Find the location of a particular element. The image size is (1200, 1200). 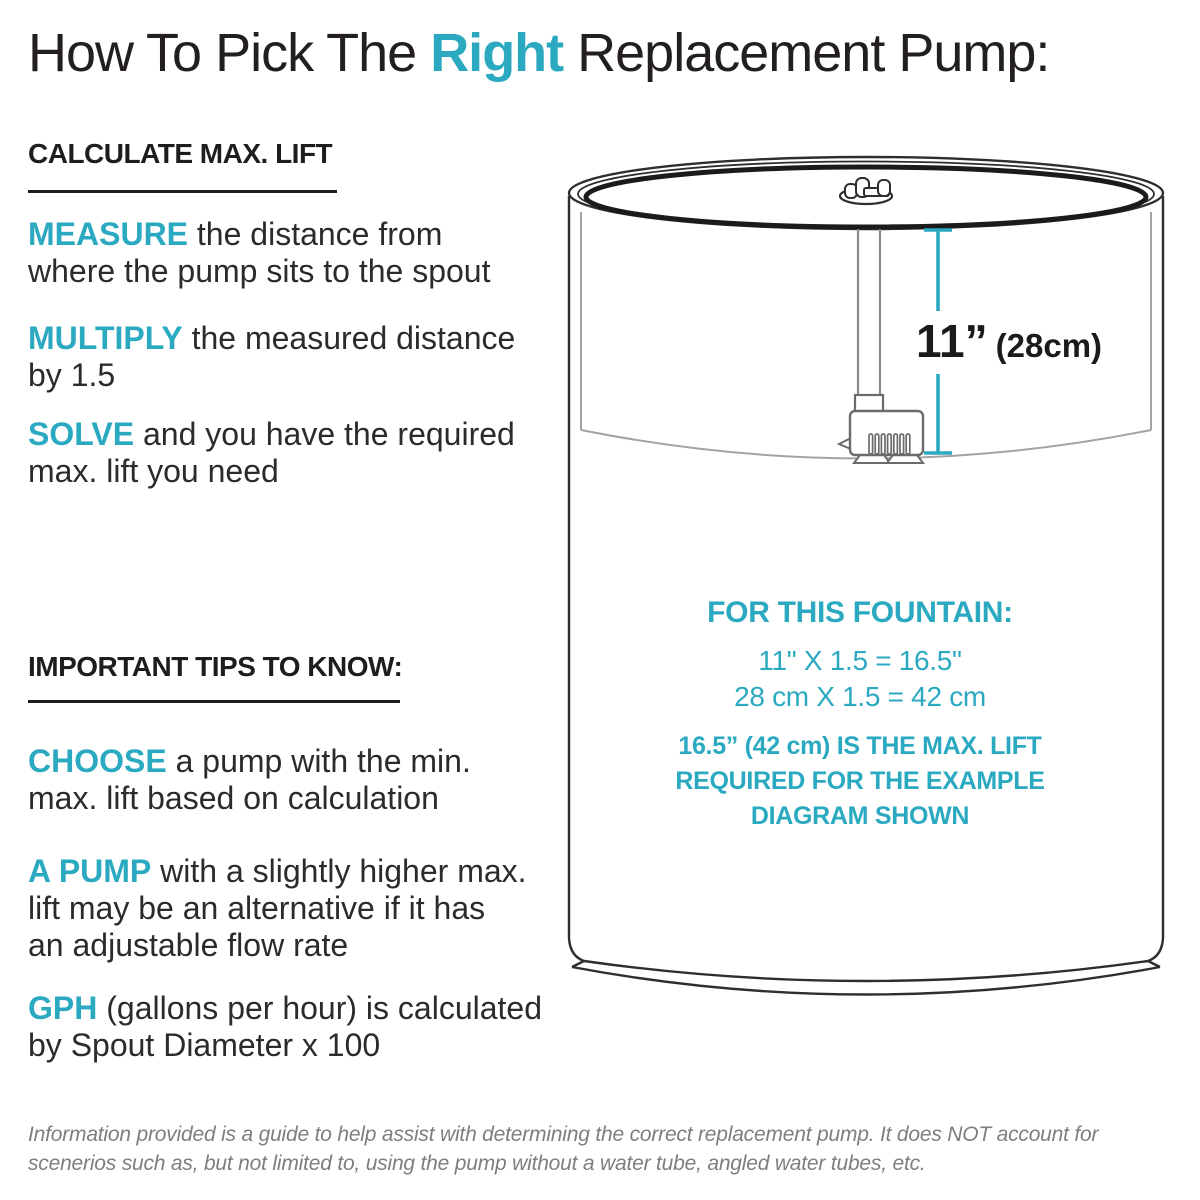

callout-result-line: REQUIRED FOR THE EXAMPLE is located at coordinates (860, 781).